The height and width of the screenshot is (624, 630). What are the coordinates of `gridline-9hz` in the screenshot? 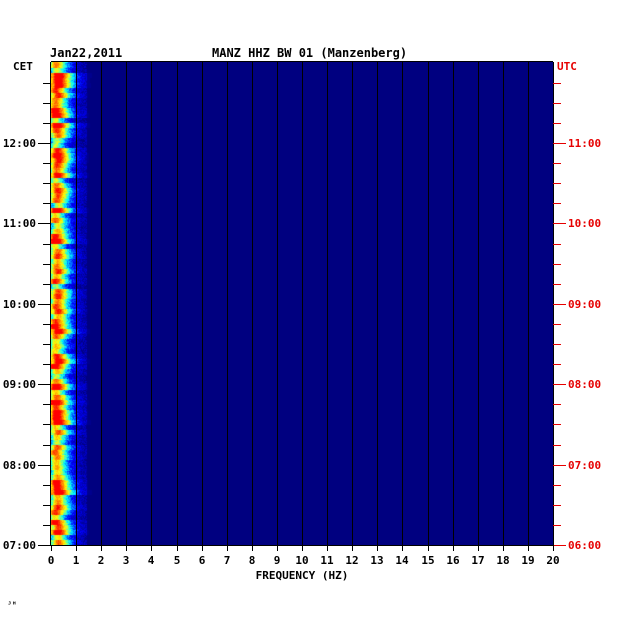 It's located at (277, 303).